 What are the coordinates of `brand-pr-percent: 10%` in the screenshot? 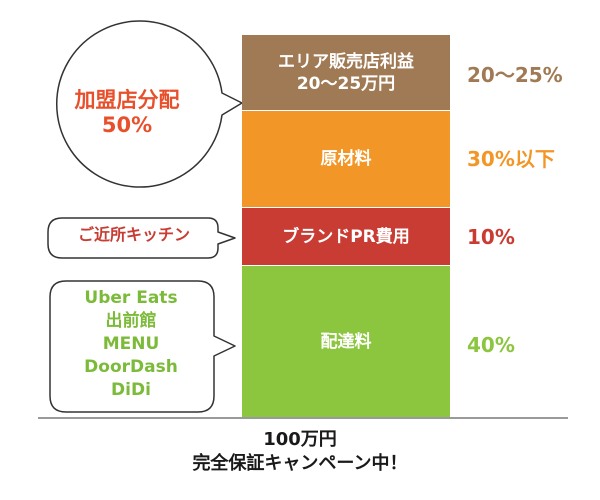 It's located at (491, 237).